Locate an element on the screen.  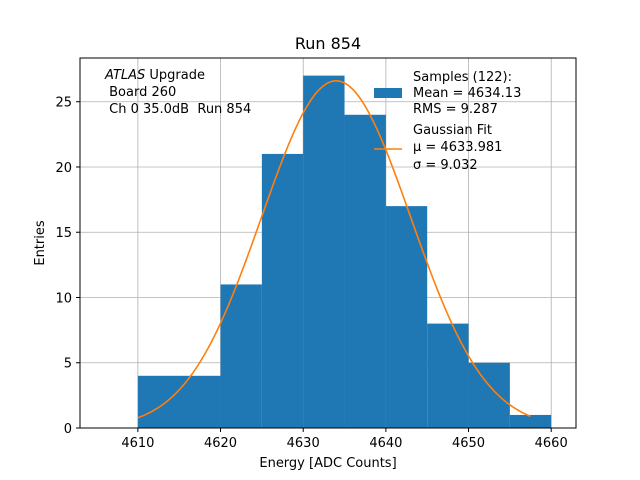
y-tick-label: 25 is located at coordinates (63, 103).